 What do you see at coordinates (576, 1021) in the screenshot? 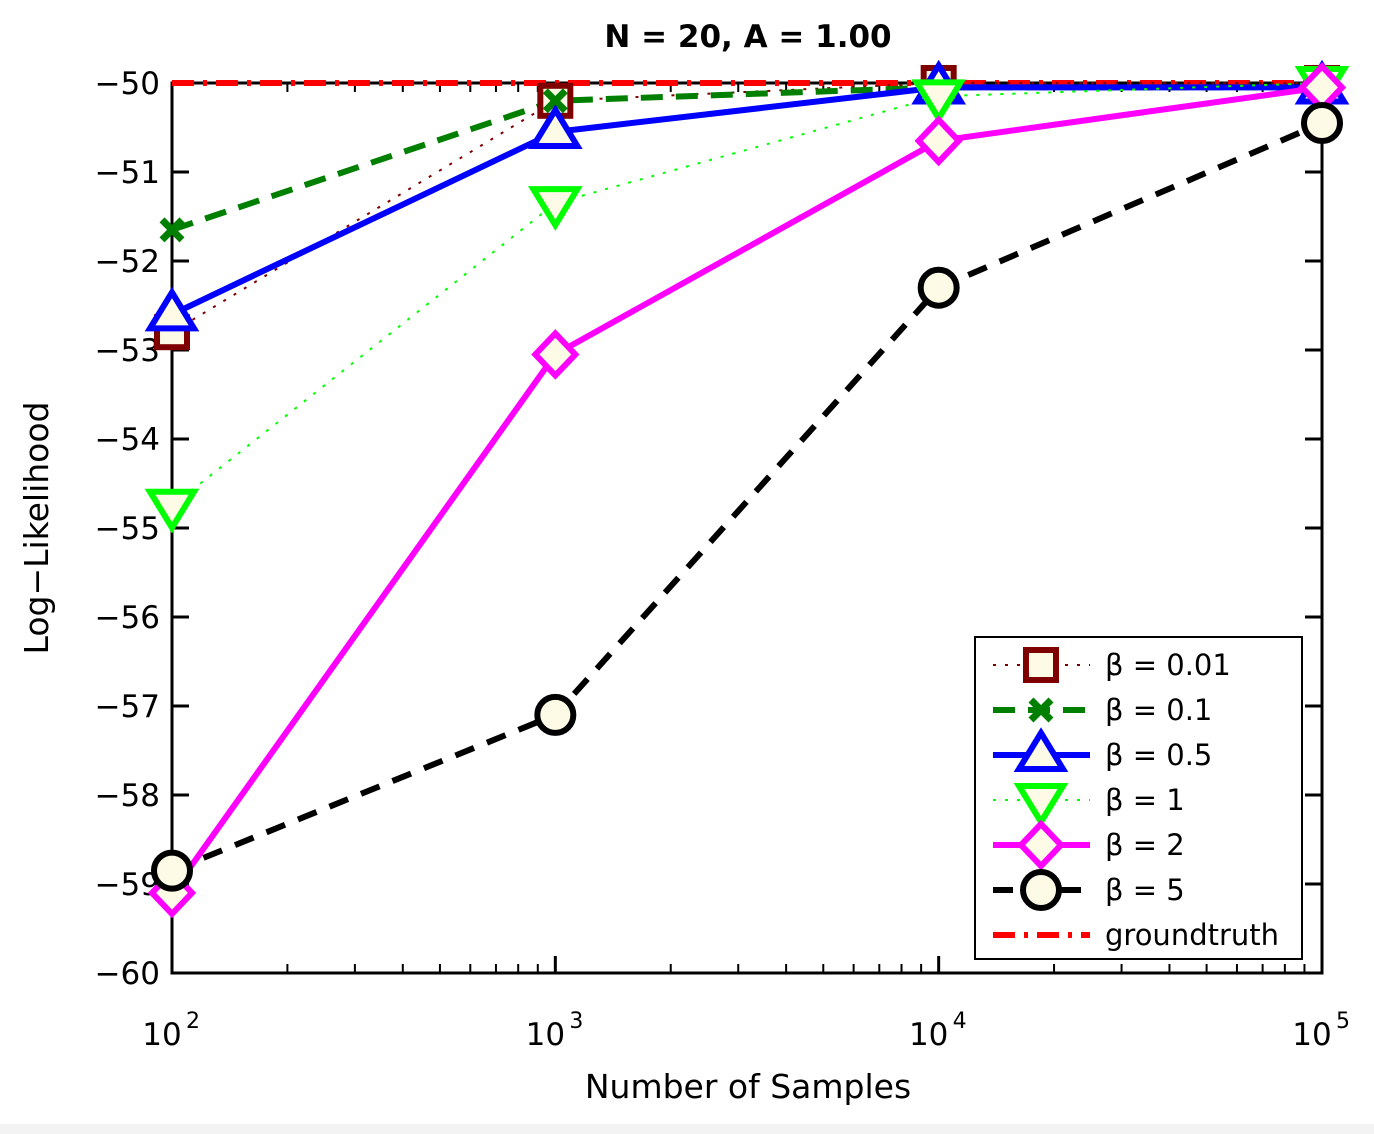
I see `x-tick-label-exponent: 3` at bounding box center [576, 1021].